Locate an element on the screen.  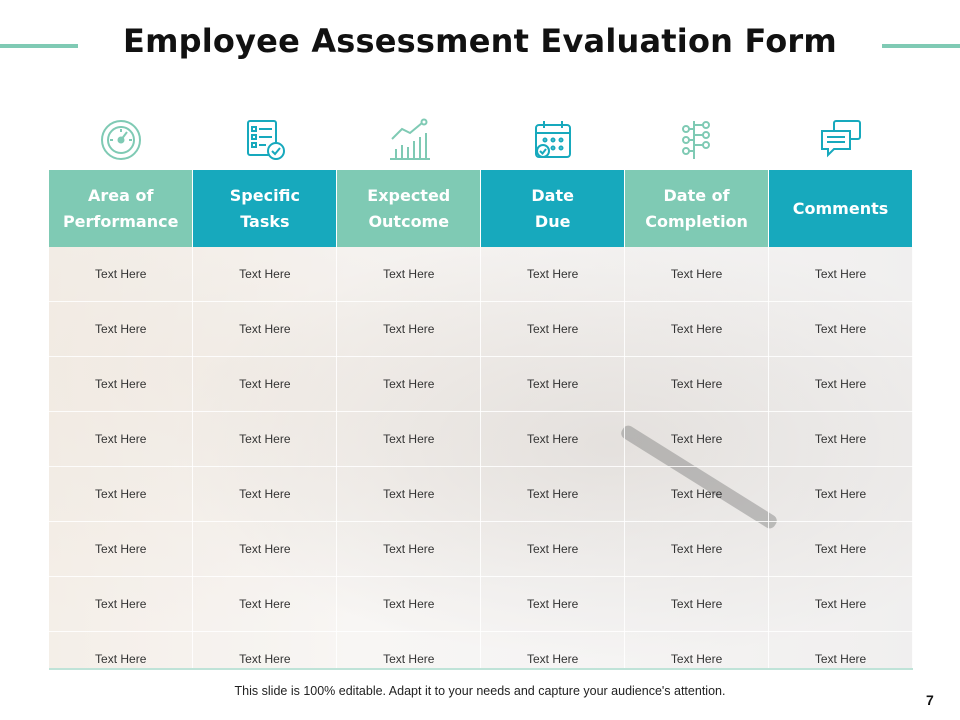
table-bottom-rule is located at coordinates (481, 669).